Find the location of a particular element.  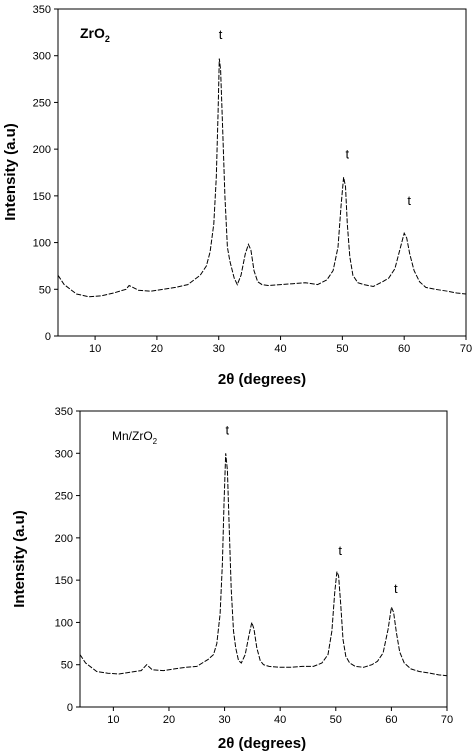

panel-label: ZrO2 is located at coordinates (95, 34).